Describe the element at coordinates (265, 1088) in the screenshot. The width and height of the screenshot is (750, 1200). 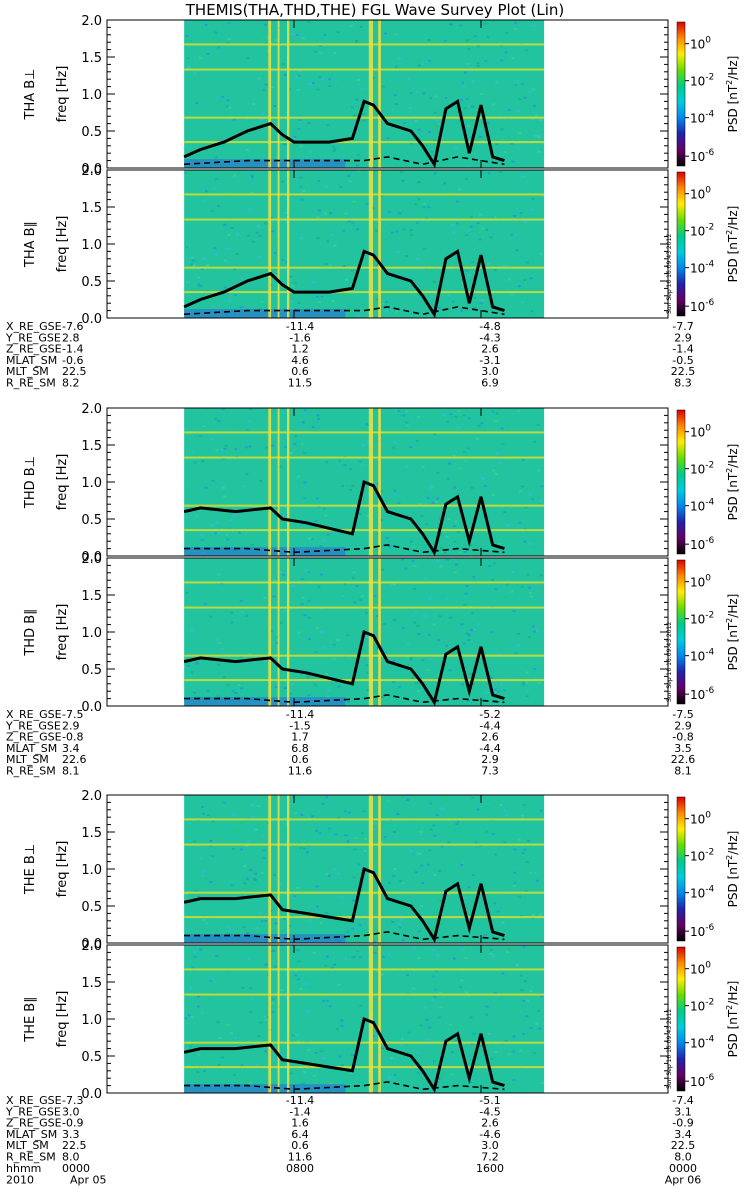
I see `low-frequency-band` at that location.